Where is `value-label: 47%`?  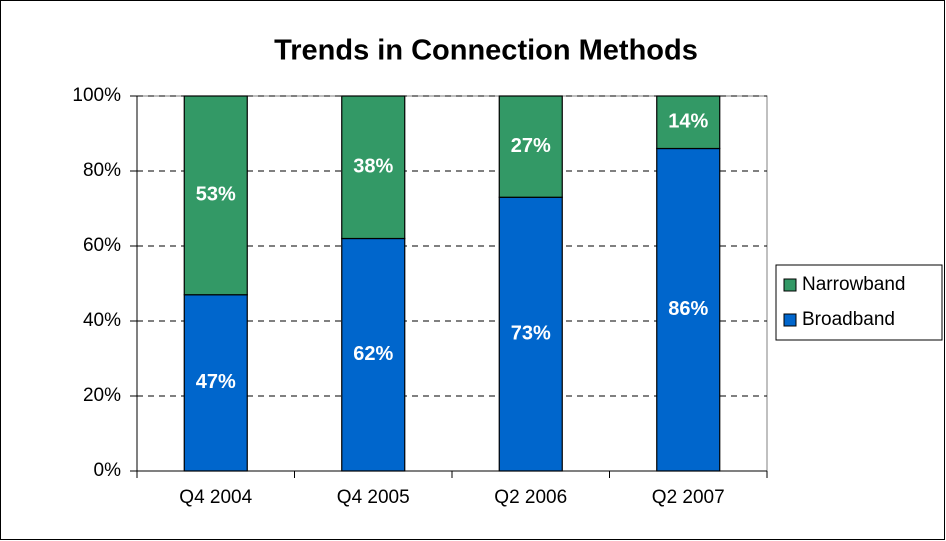 value-label: 47% is located at coordinates (216, 382).